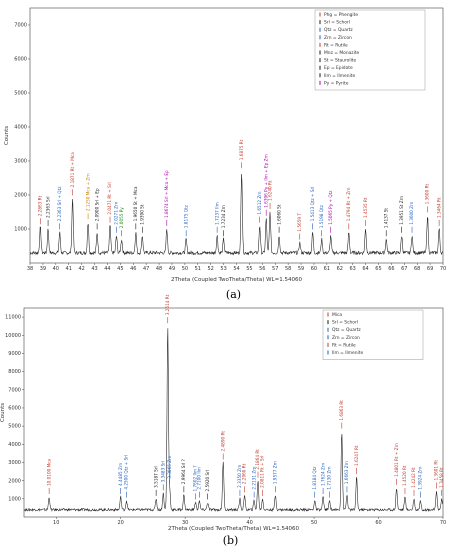 This screenshot has width=449, height=550. I want to click on x-tick-label: 38, so click(30, 269).